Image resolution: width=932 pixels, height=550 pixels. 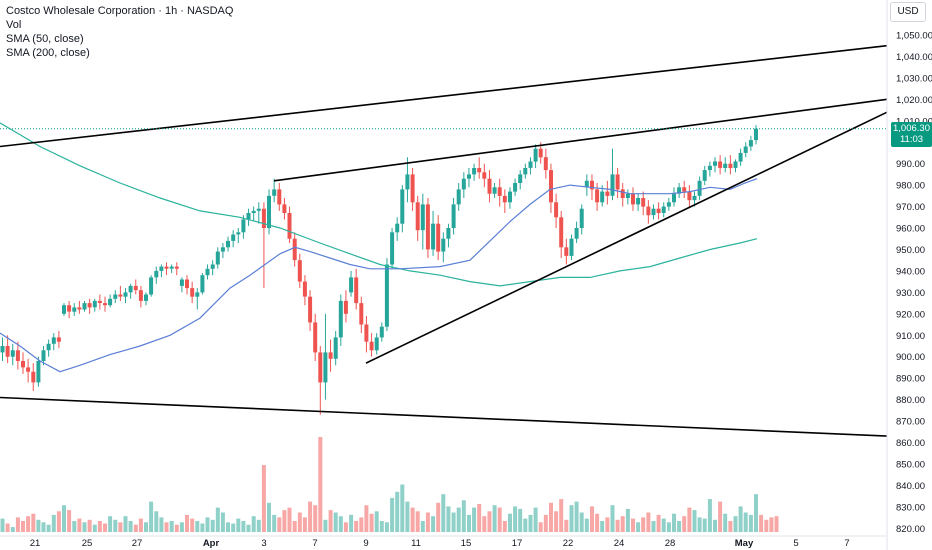 I want to click on time-tick-label: 11, so click(x=416, y=543).